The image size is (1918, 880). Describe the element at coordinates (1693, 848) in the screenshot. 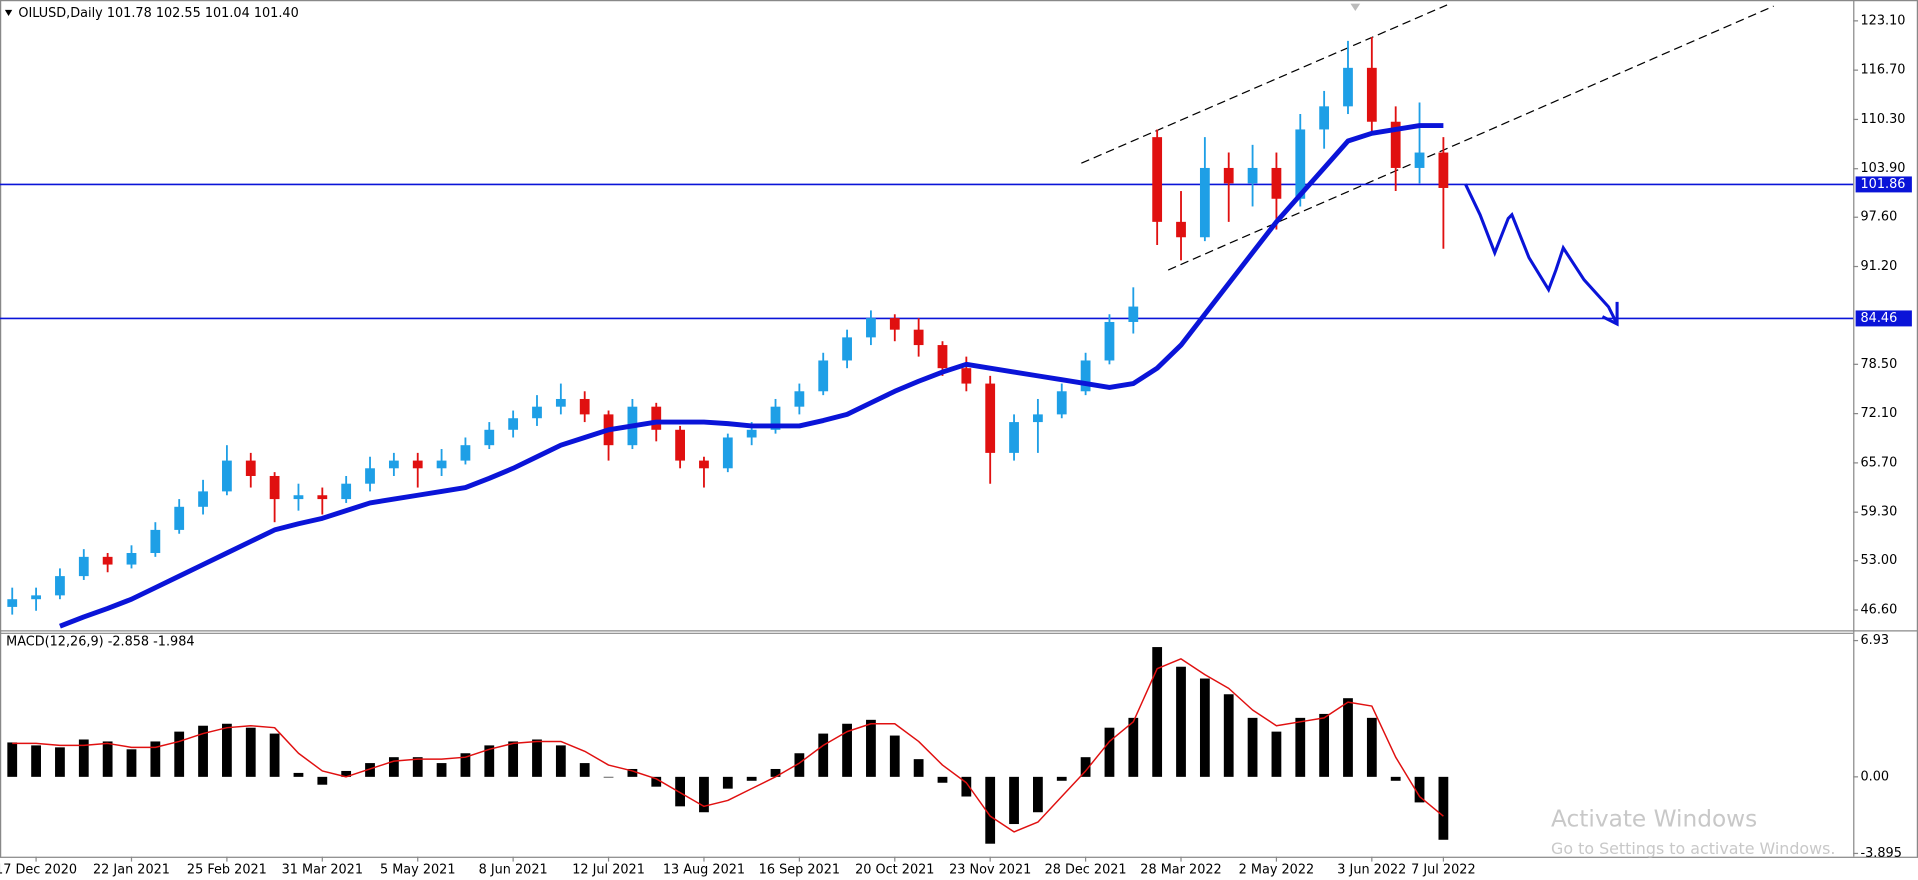

I see `watermark-subtitle: Go to Settings to activate Windows.` at that location.